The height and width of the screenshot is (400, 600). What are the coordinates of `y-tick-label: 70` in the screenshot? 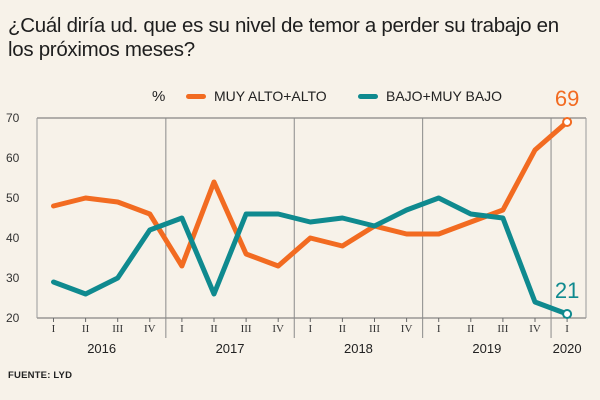 It's located at (13, 118).